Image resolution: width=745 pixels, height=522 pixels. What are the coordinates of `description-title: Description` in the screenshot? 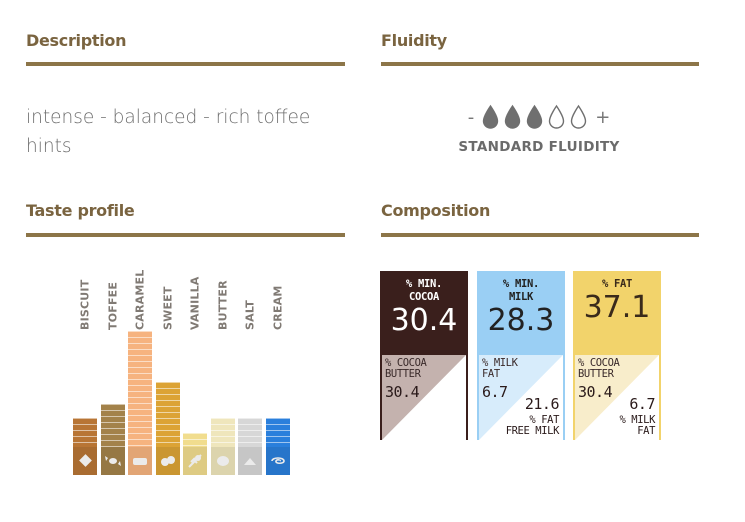 It's located at (76, 40).